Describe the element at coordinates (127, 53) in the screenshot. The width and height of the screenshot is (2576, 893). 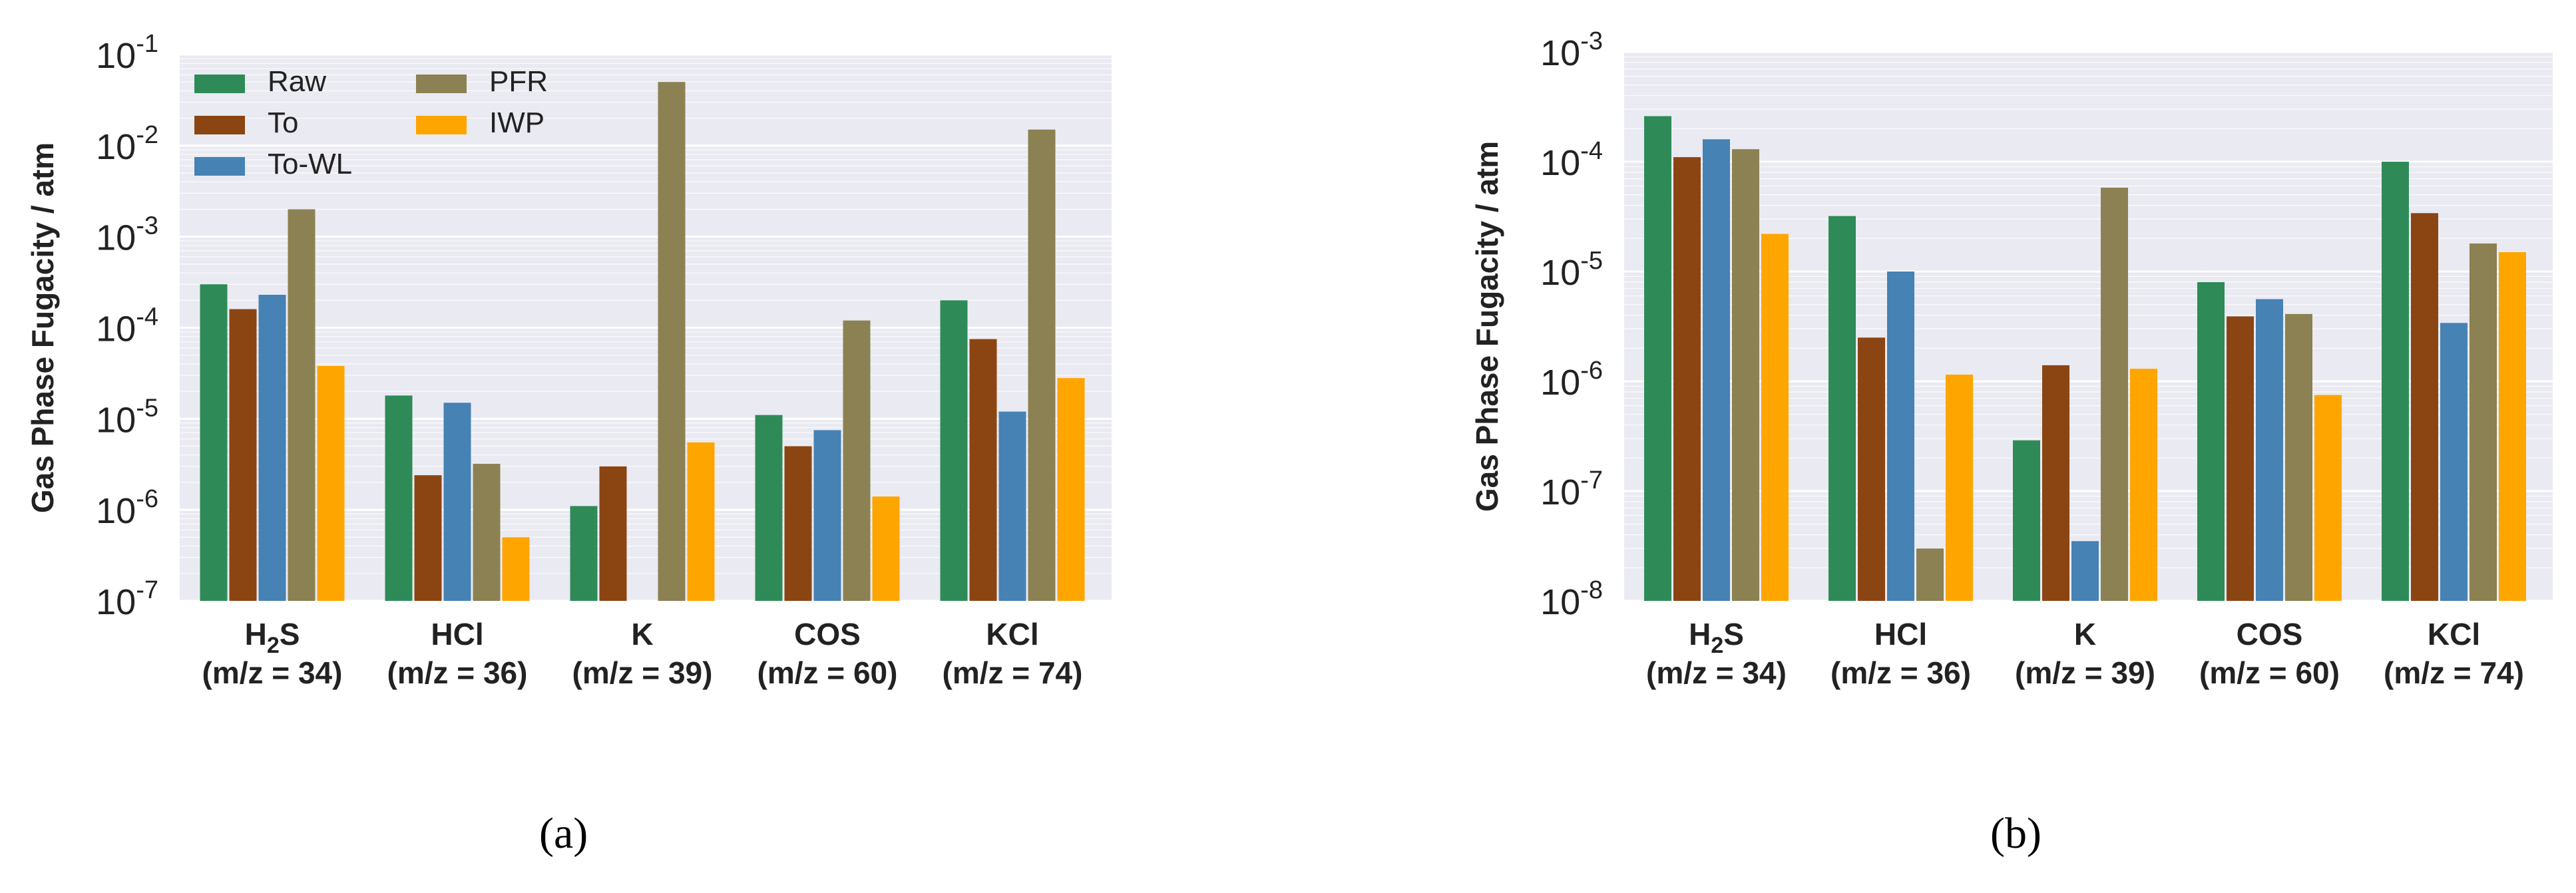
I see `y-tick-label: 10⁻¹` at that location.